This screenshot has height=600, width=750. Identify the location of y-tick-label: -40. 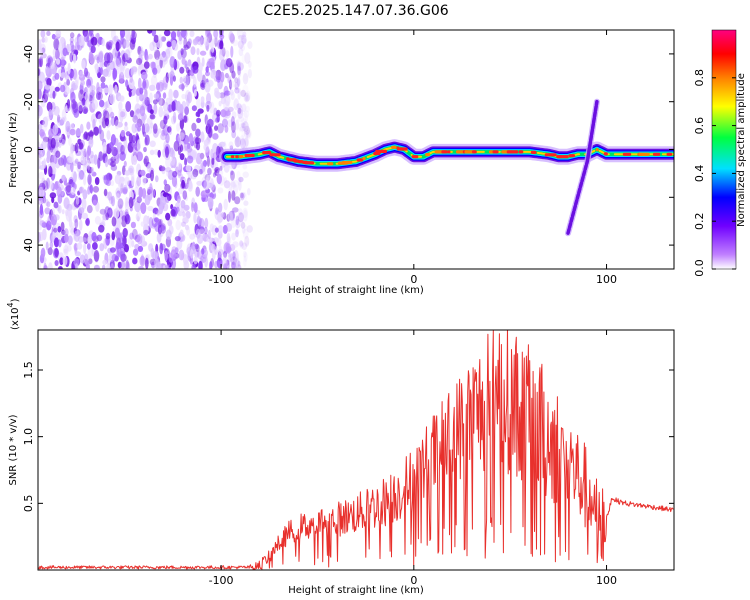
(28, 54).